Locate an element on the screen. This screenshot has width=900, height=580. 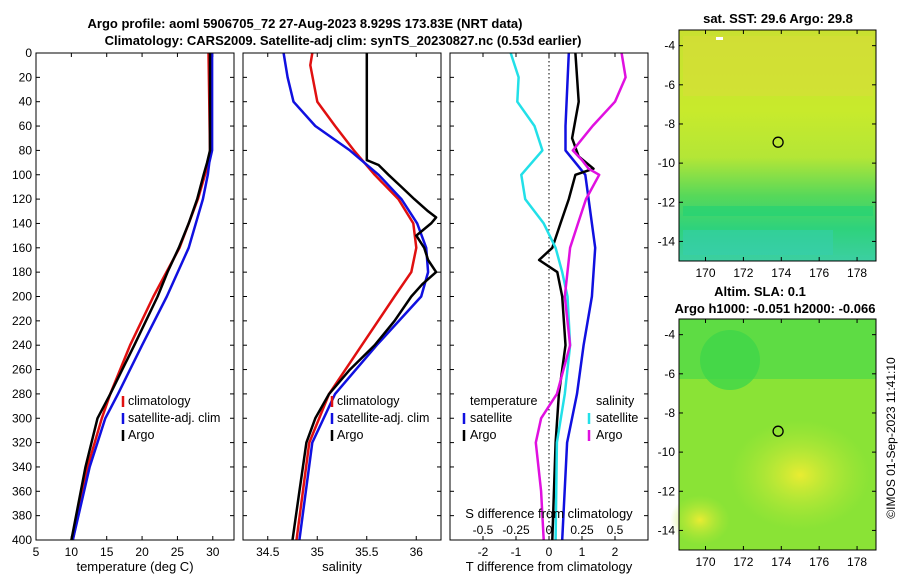
depth-tick-label: 400 is located at coordinates (22, 540).